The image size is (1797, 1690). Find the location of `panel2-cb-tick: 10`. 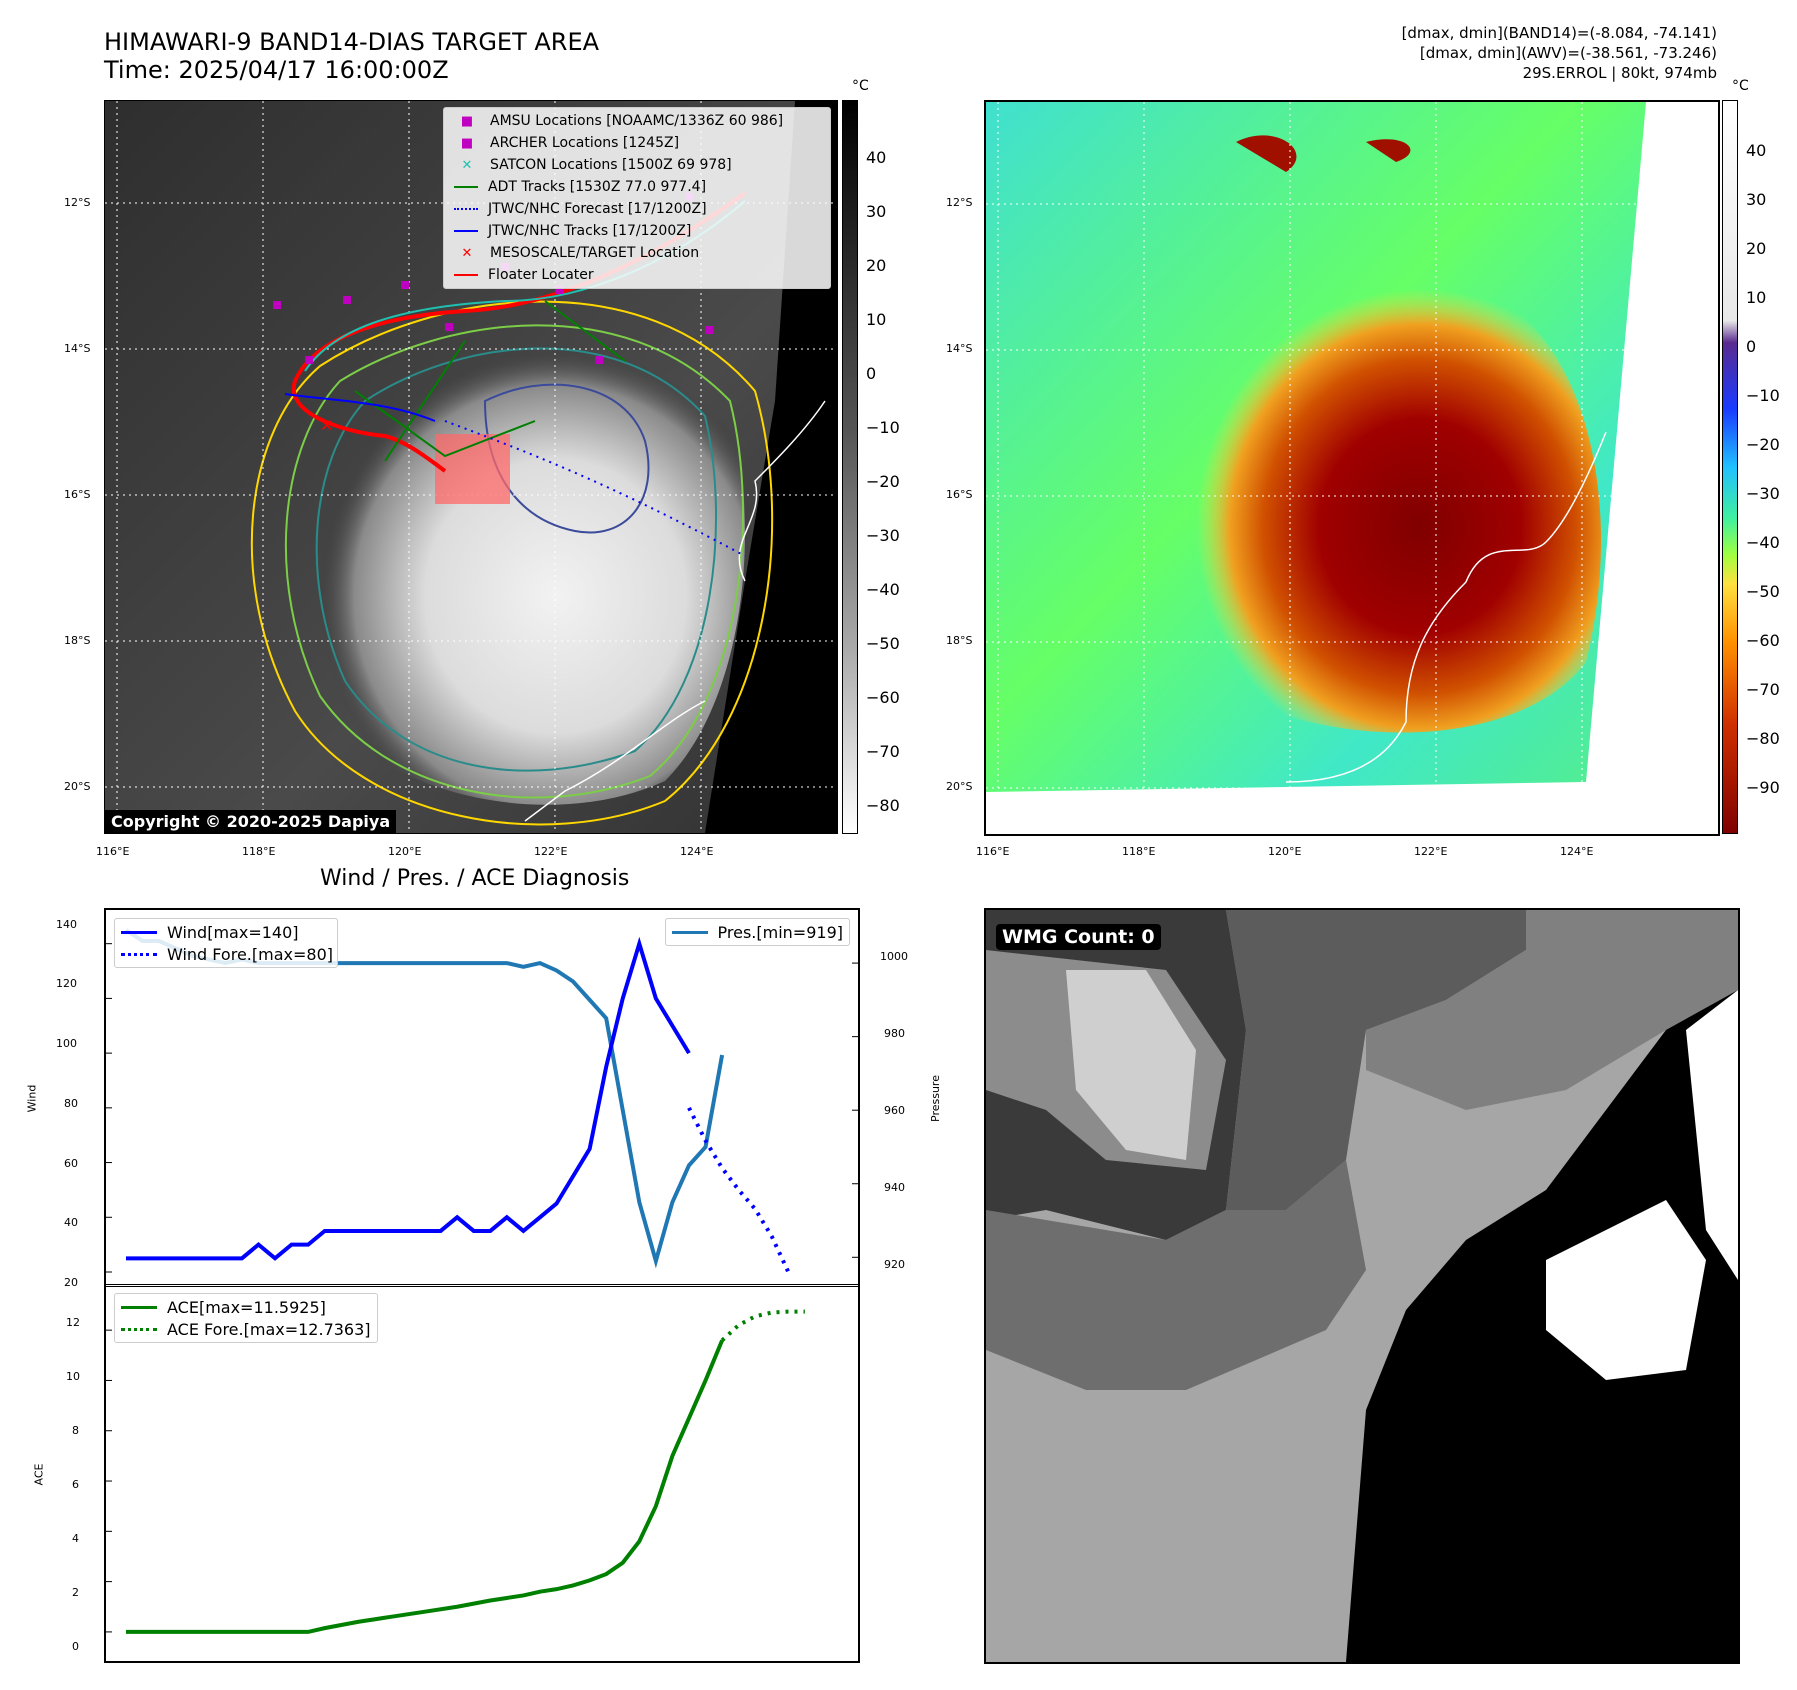

panel2-cb-tick: 10 is located at coordinates (1756, 297).